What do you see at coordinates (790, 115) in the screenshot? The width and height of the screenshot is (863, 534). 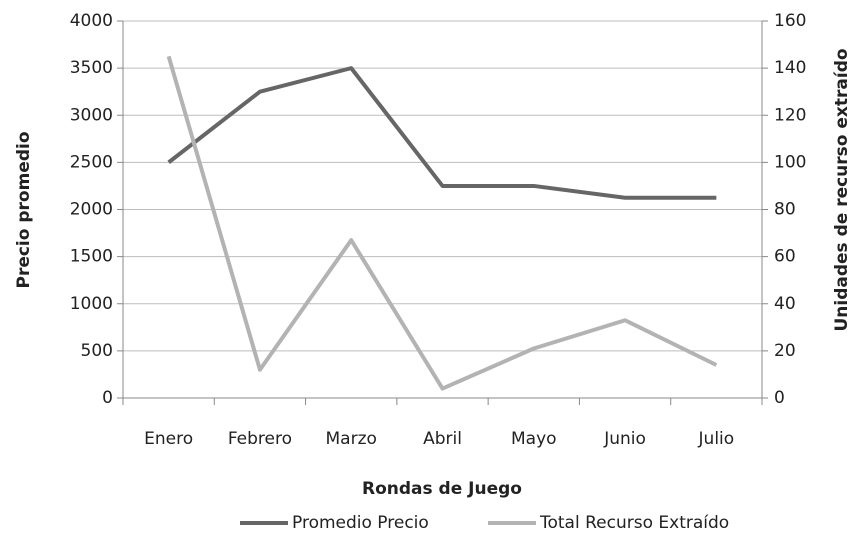 I see `y2-tick-label: 120` at bounding box center [790, 115].